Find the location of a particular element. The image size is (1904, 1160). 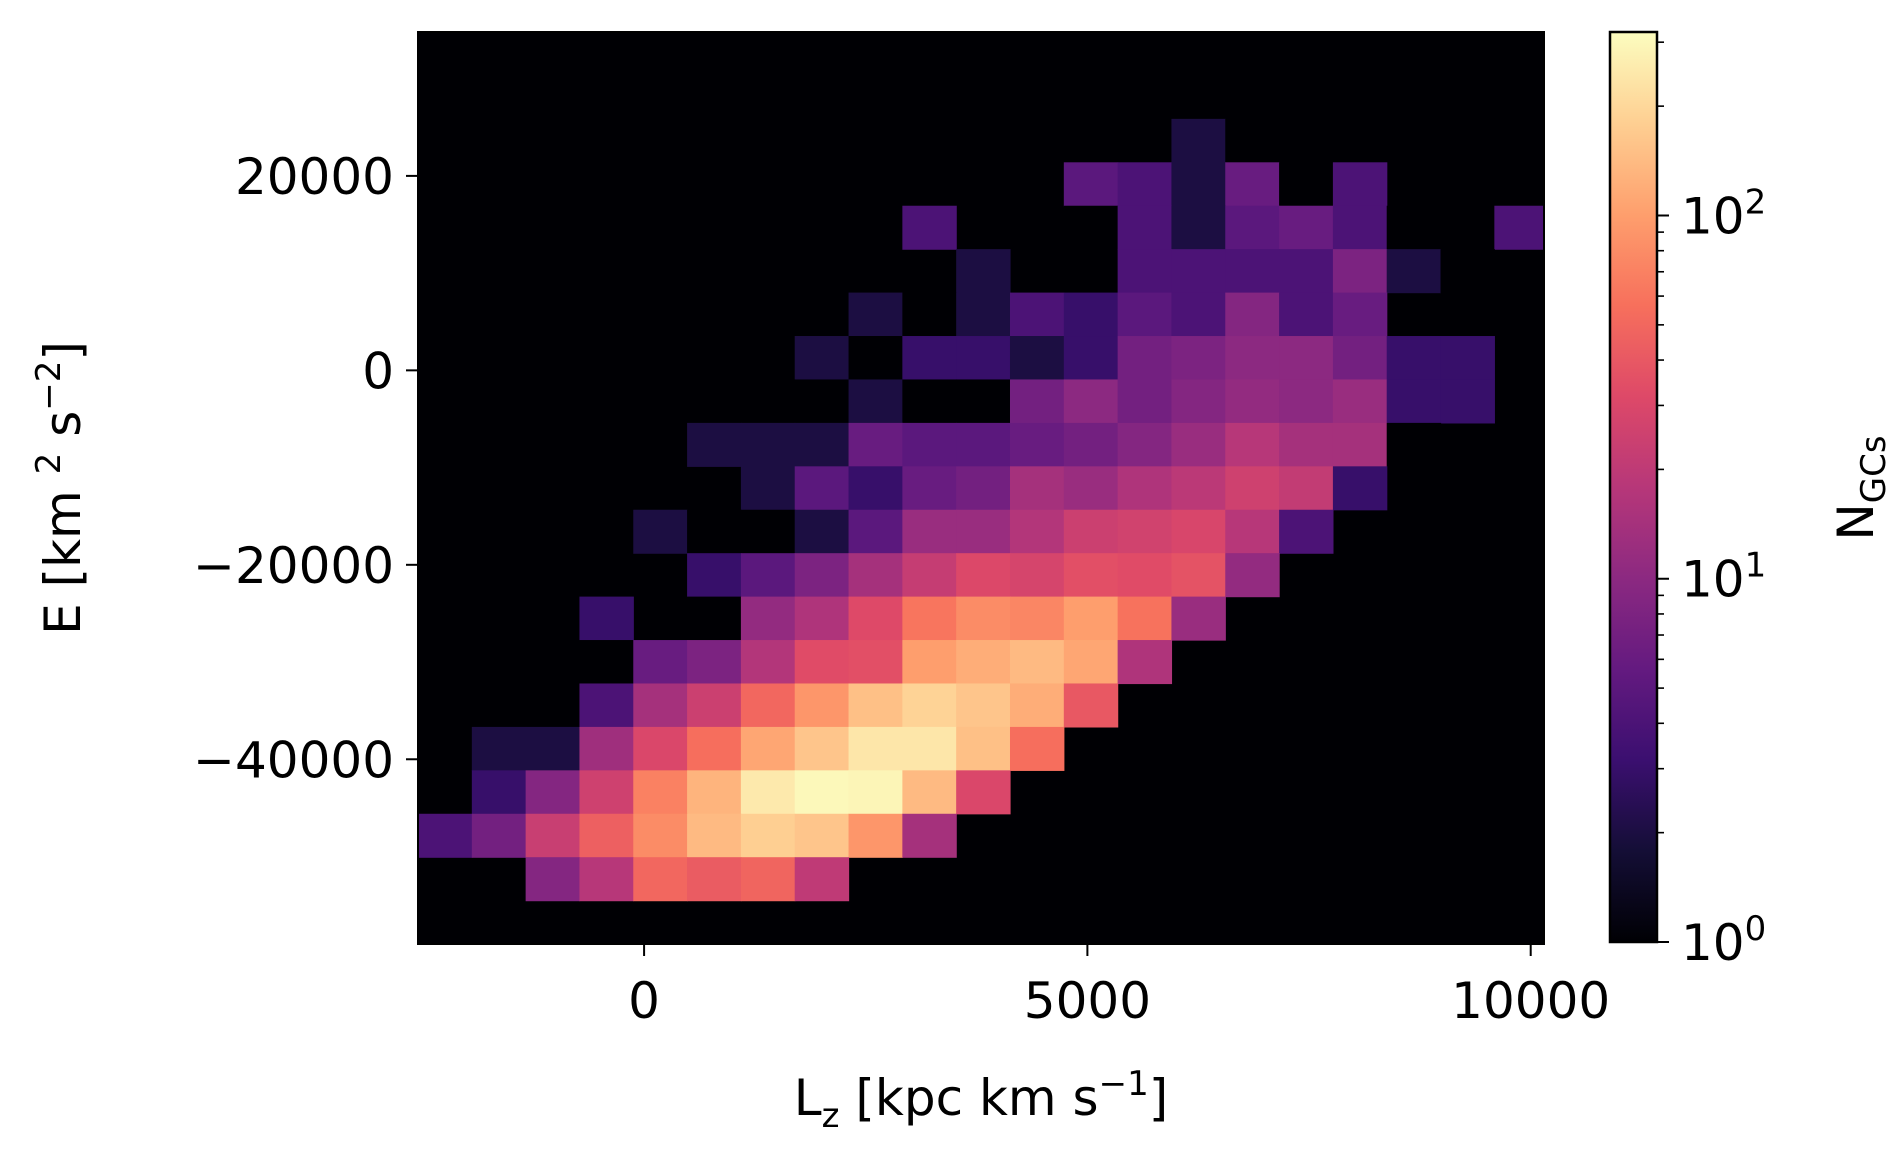

x-axis-ticks: 0 5000 10000 is located at coordinates (1119, 987).